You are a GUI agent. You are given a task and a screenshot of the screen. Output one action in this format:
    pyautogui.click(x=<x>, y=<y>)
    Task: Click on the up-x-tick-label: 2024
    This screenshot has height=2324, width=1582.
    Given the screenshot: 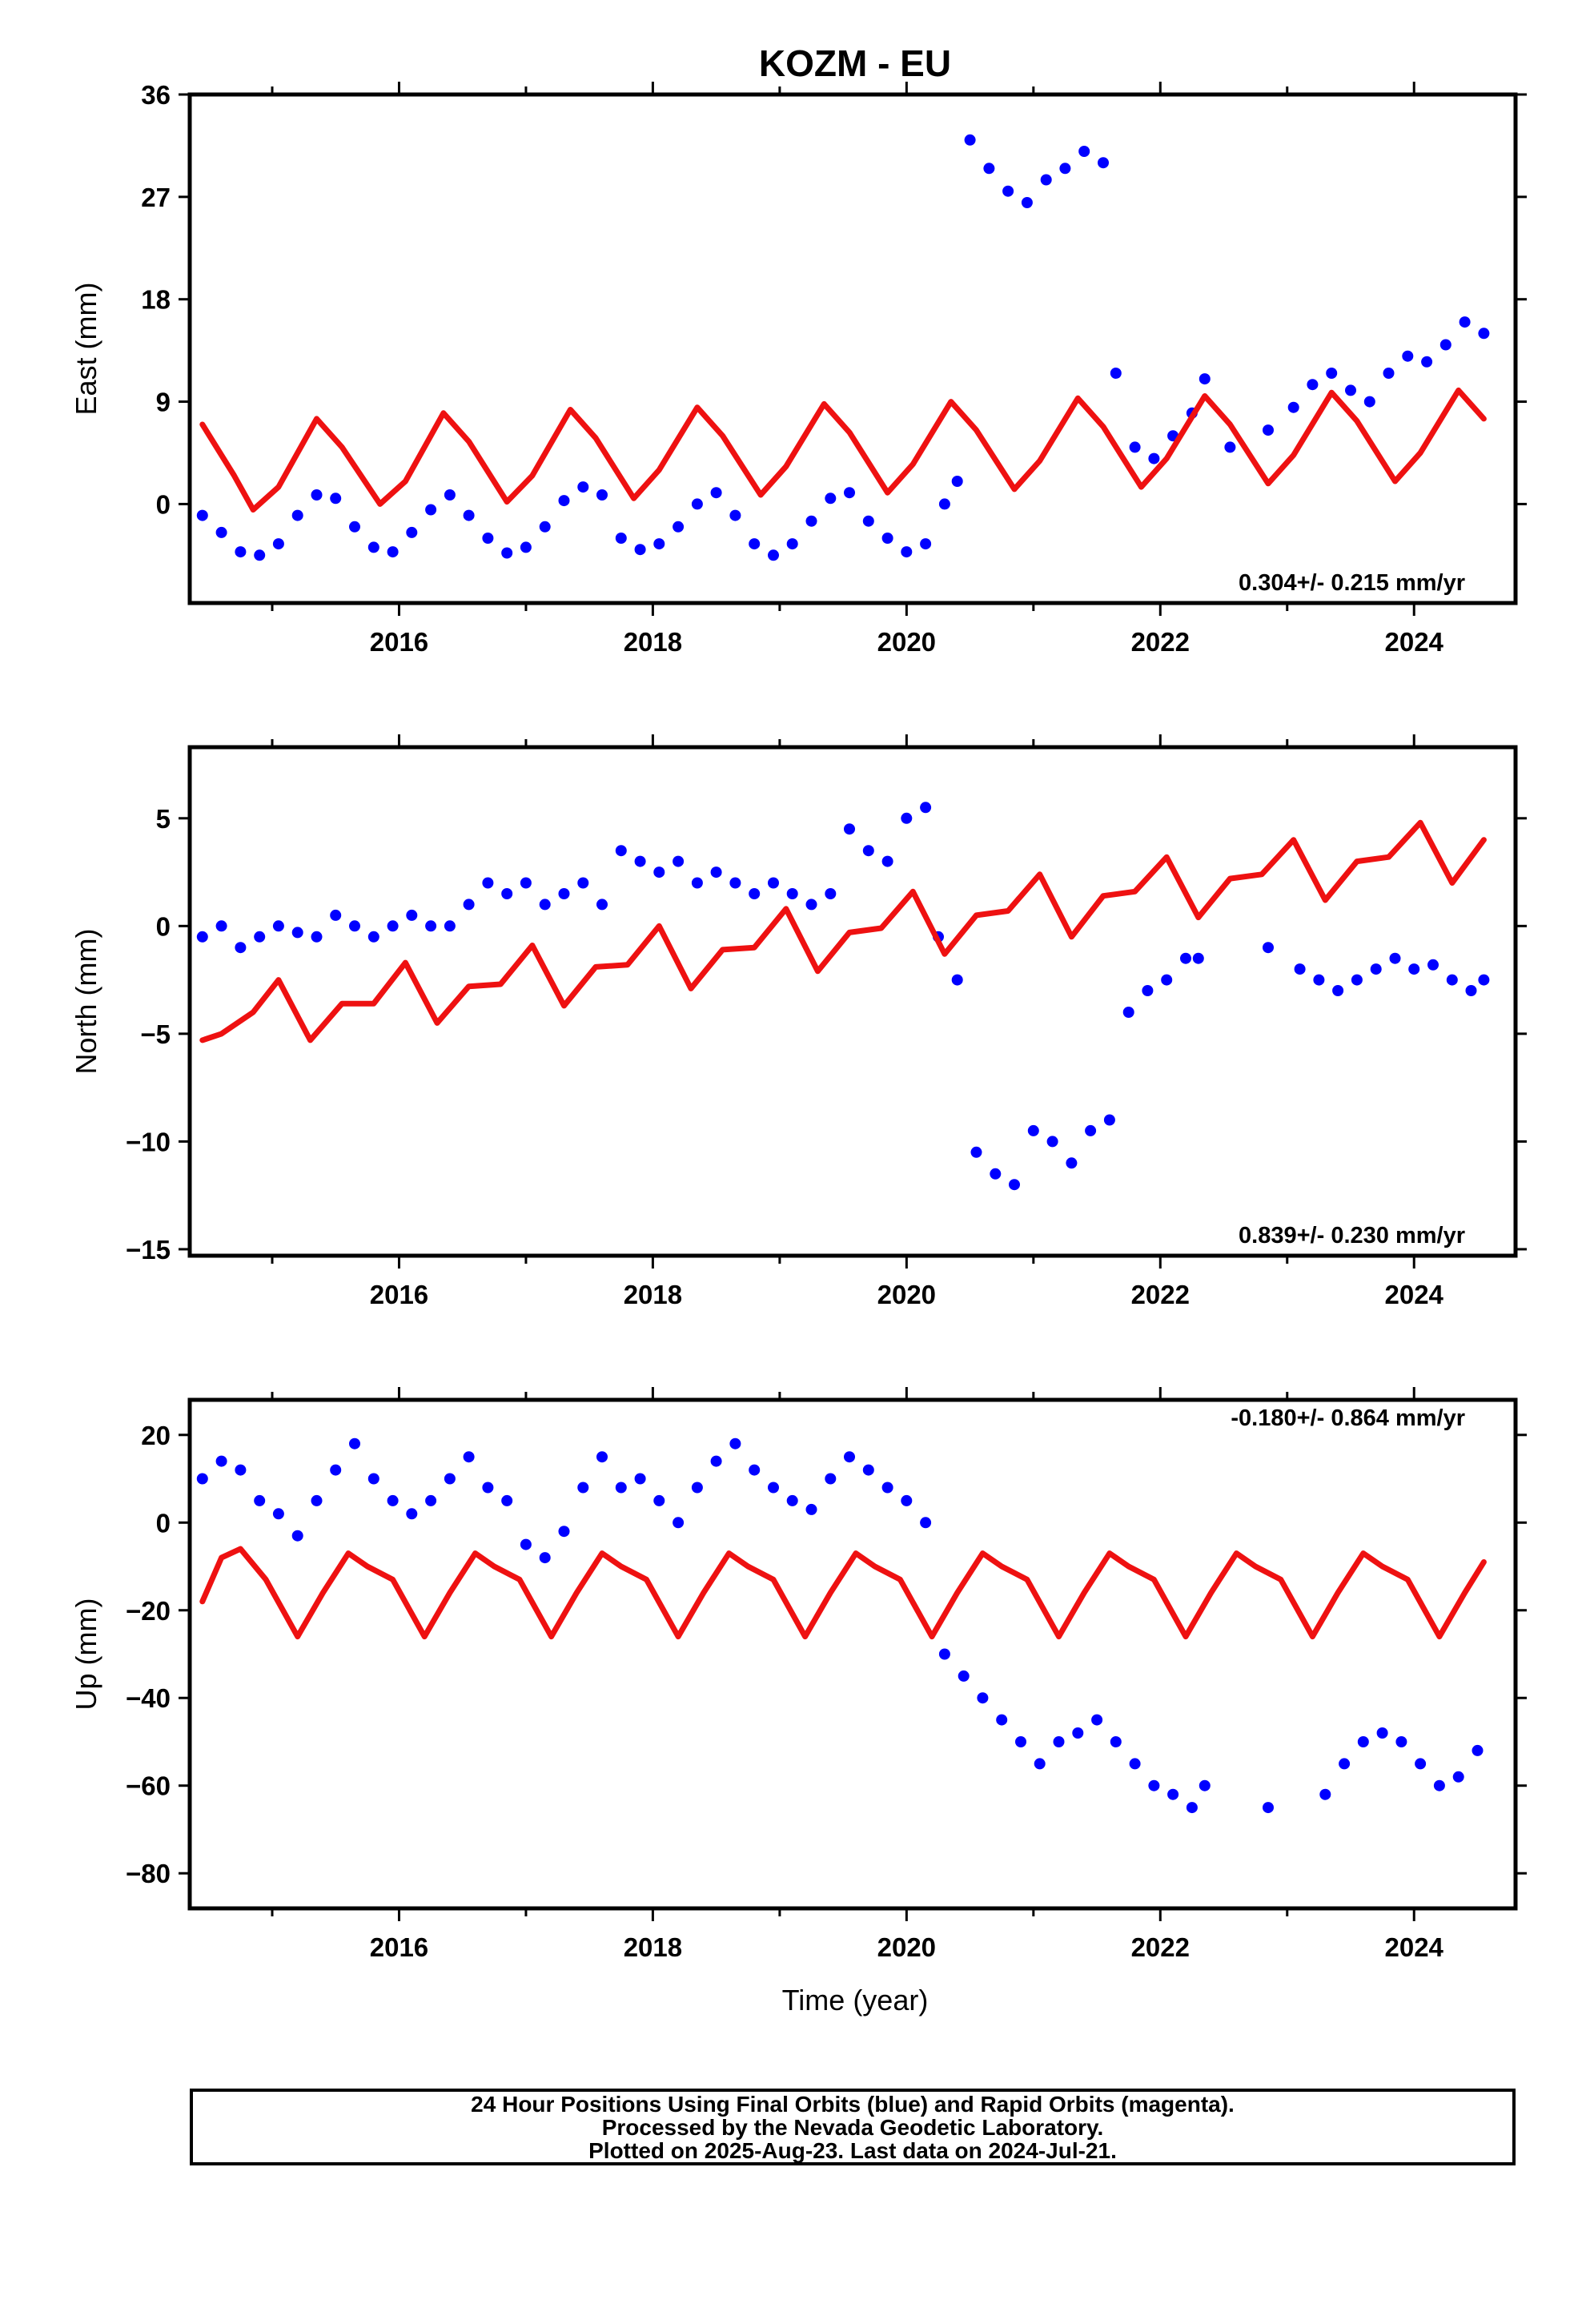 What is the action you would take?
    pyautogui.click(x=1414, y=1947)
    